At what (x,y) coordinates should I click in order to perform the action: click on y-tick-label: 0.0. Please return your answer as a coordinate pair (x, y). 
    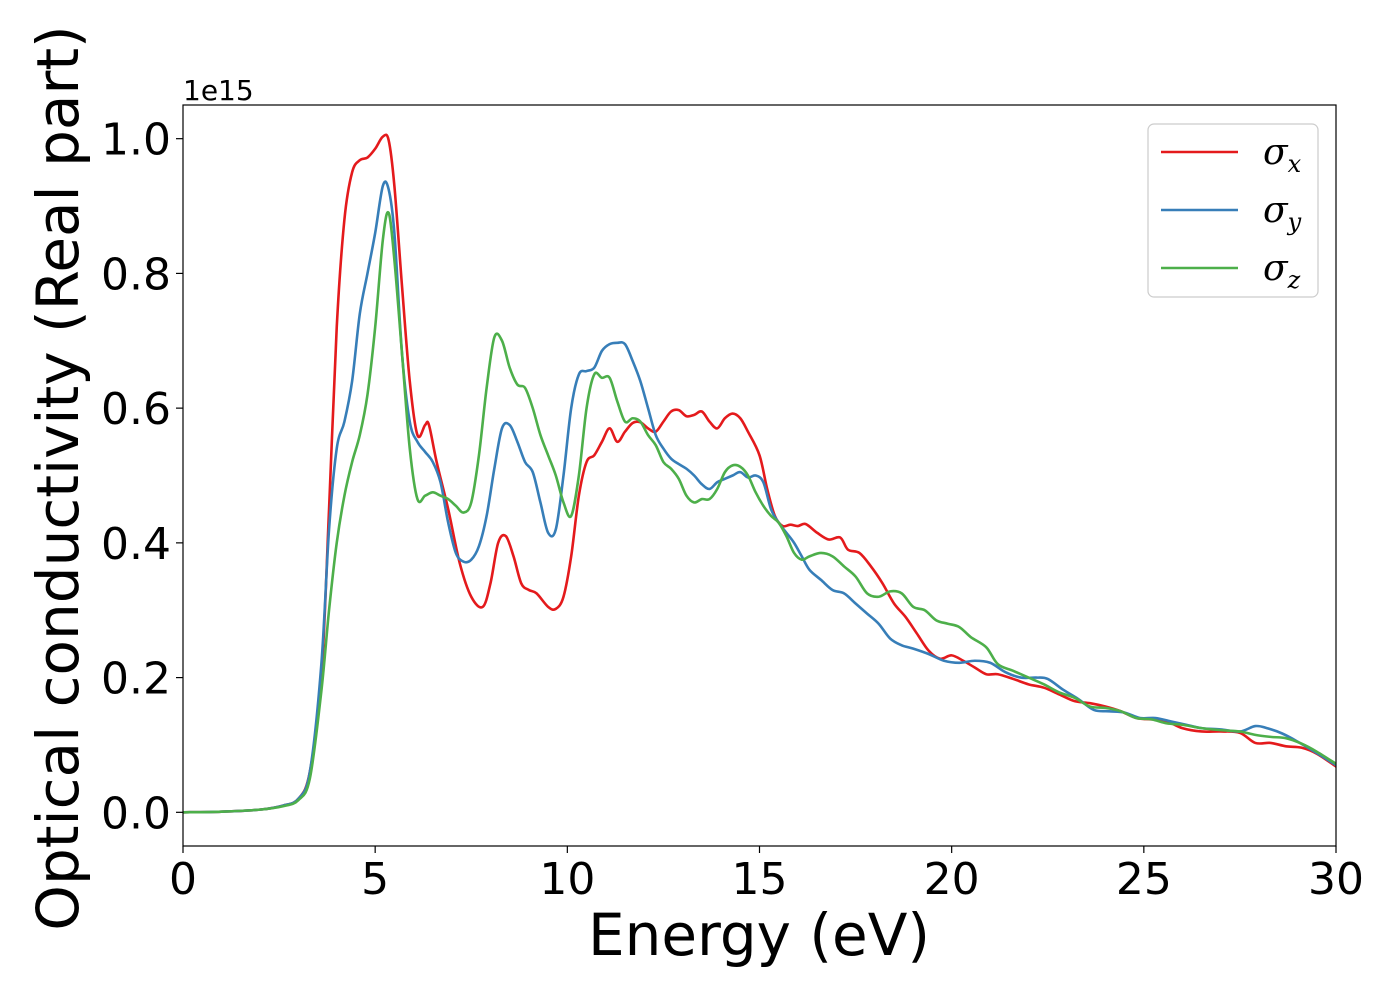
    Looking at the image, I should click on (136, 813).